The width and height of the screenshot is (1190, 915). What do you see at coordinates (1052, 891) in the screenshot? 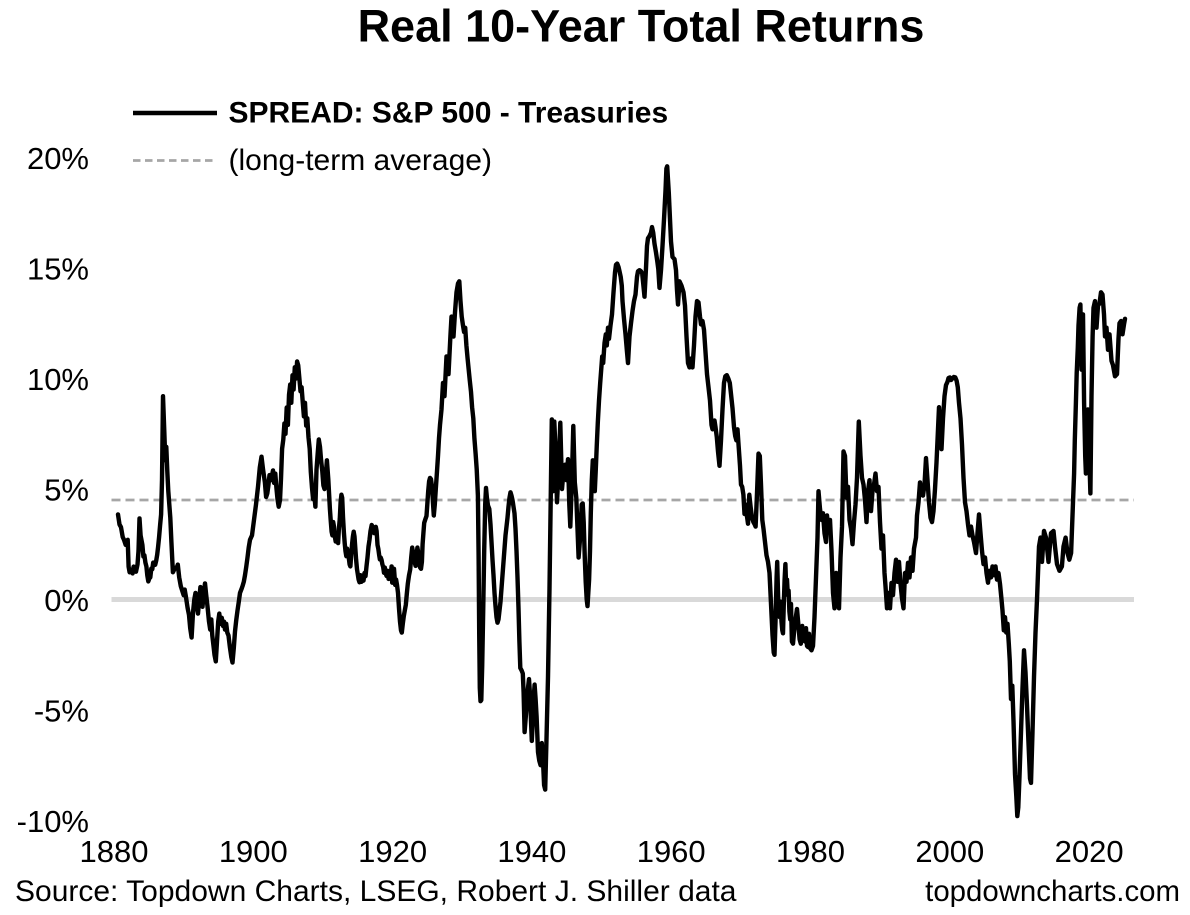
I see `svg-text: topdowncharts.com` at bounding box center [1052, 891].